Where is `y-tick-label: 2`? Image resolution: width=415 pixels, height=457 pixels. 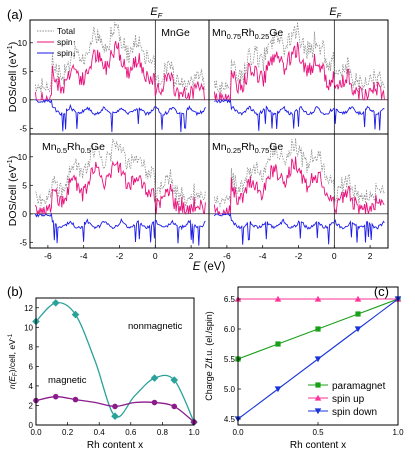
y-tick-label: 2 is located at coordinates (31, 405).